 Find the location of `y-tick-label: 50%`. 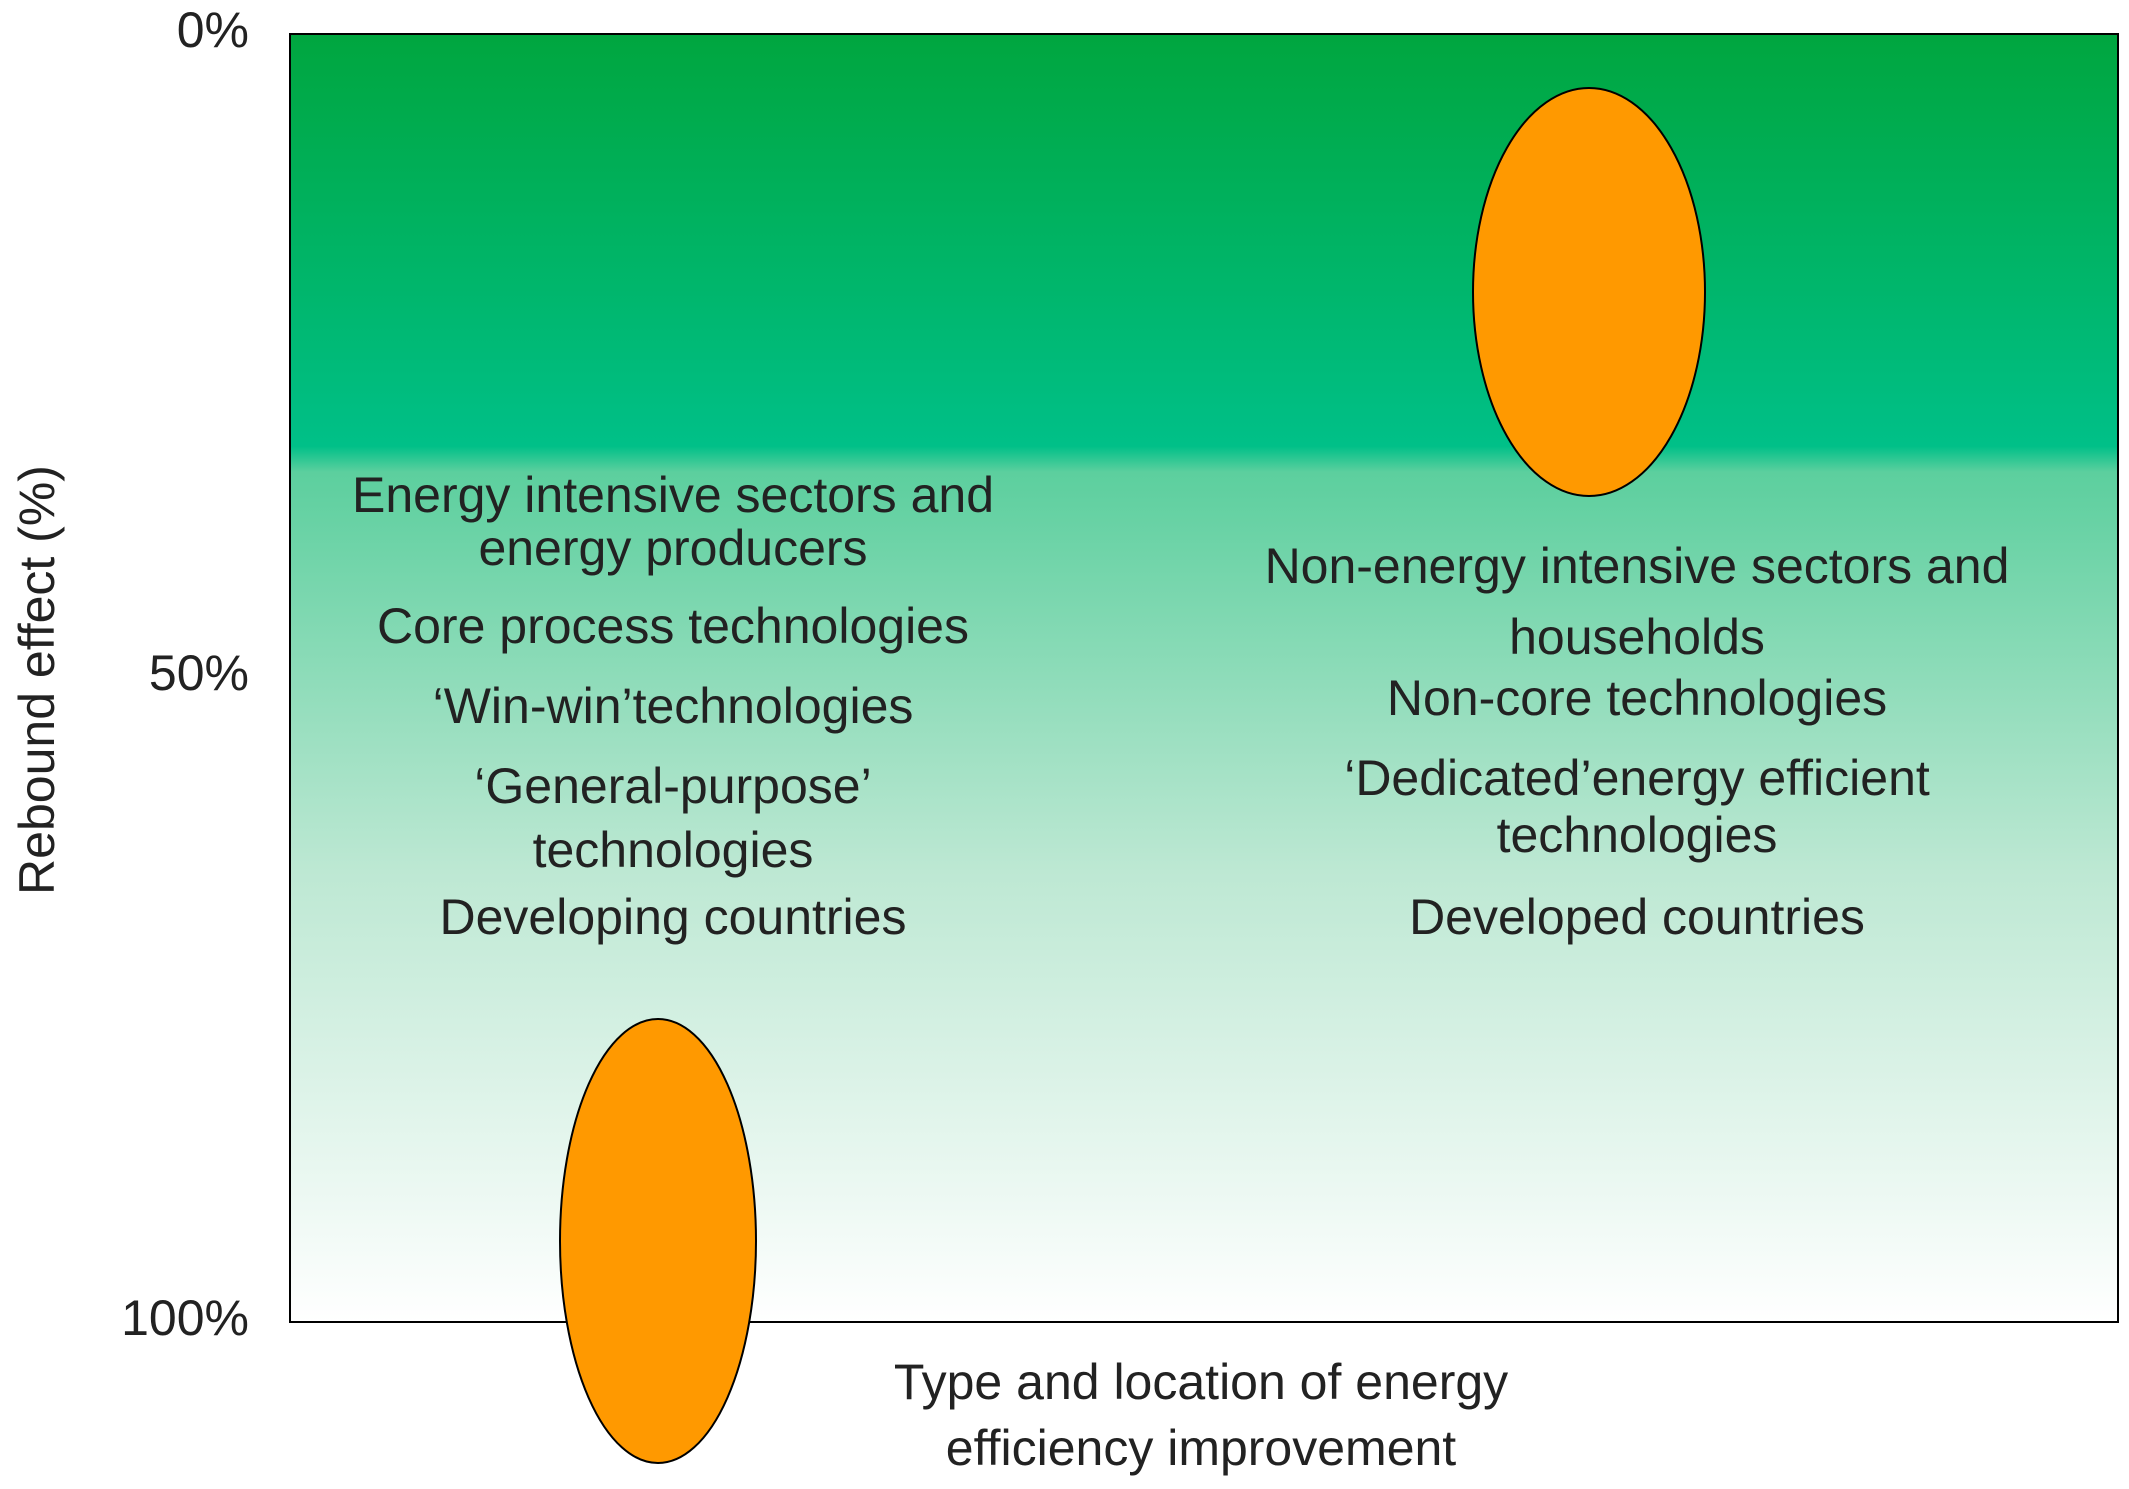

y-tick-label: 50% is located at coordinates (199, 673).